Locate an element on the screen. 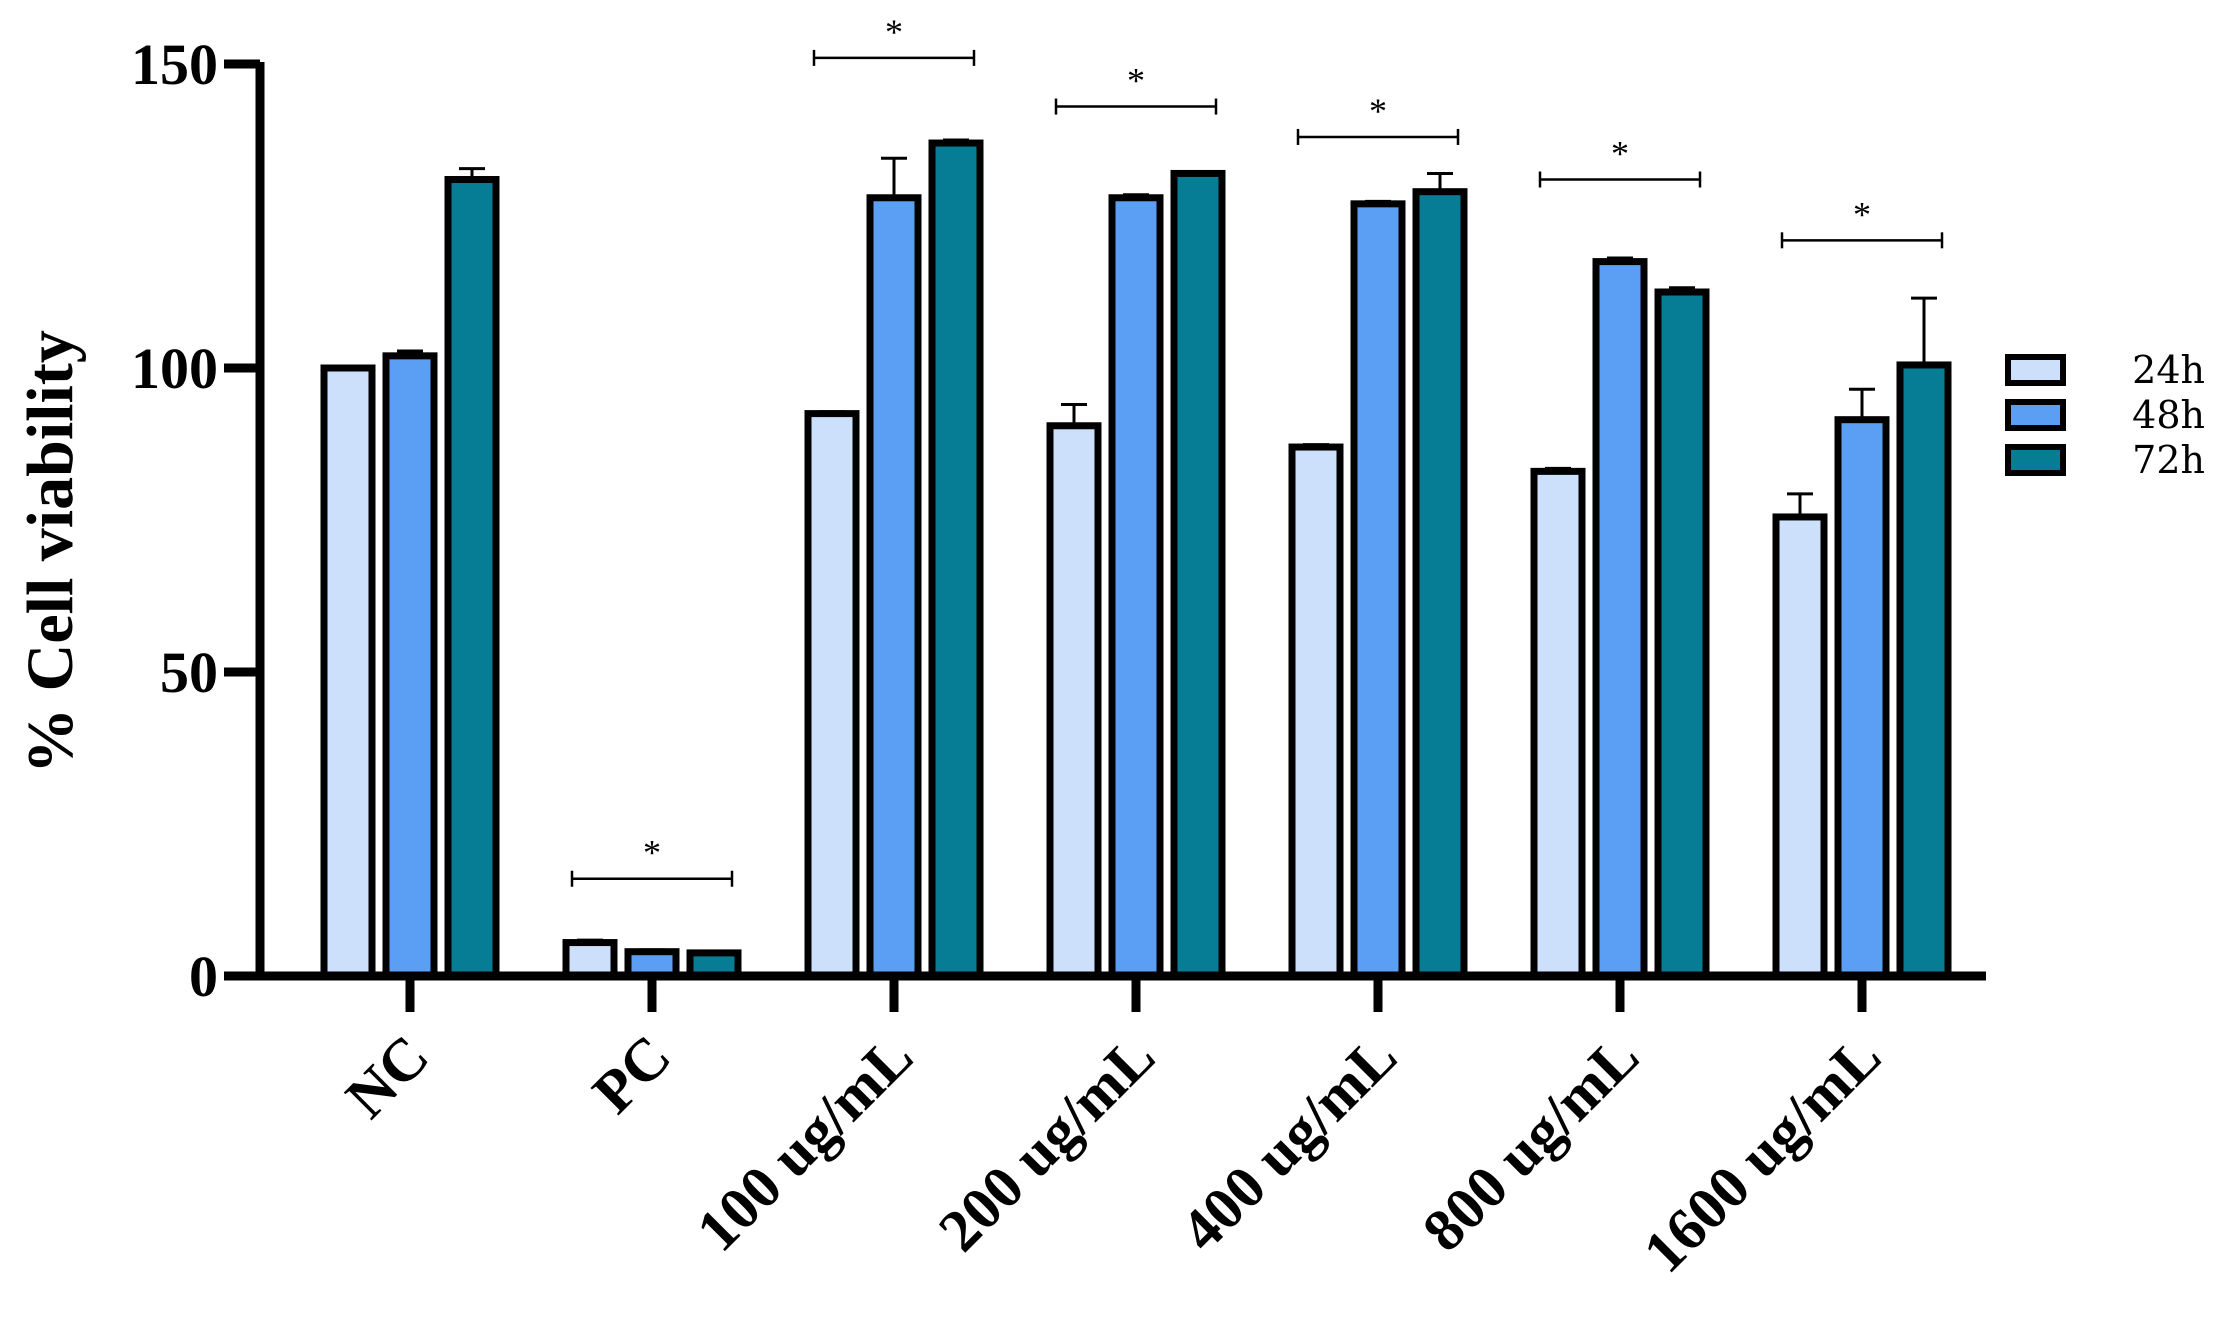 This screenshot has width=2216, height=1335. y-tick-label-0: 0 is located at coordinates (203, 976).